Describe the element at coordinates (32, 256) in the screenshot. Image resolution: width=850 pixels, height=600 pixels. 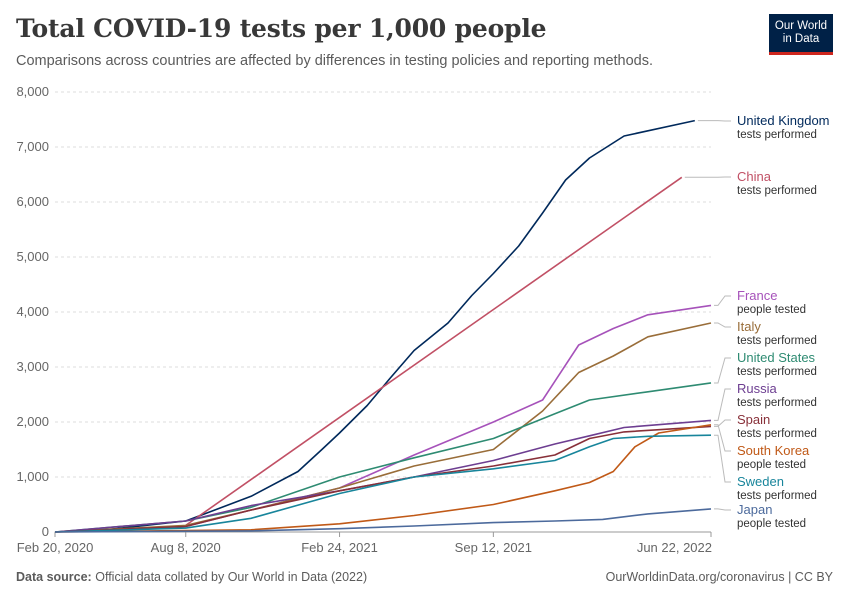
I see `y-tick-label: 5,000` at that location.